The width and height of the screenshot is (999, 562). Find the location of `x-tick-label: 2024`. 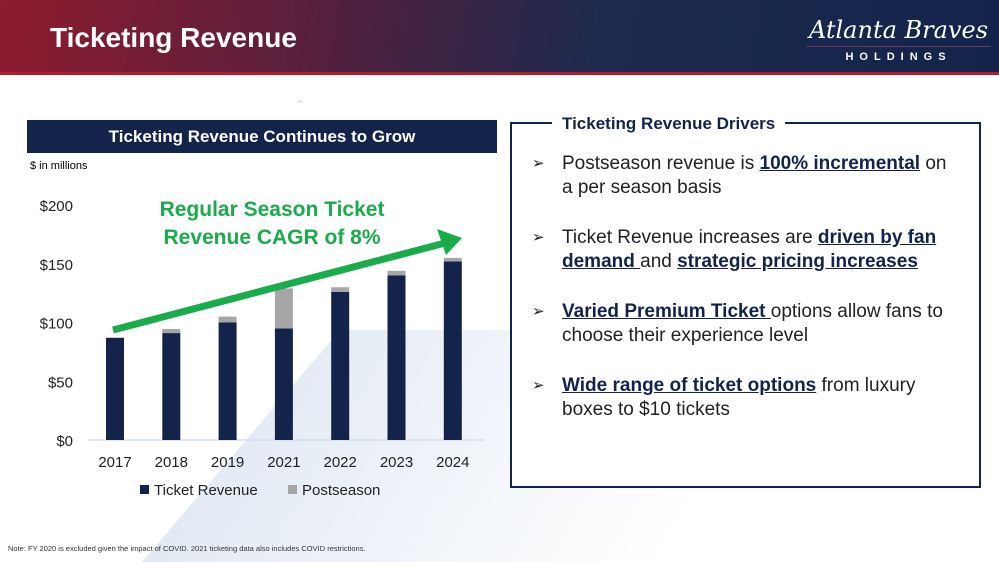

x-tick-label: 2024 is located at coordinates (452, 462).